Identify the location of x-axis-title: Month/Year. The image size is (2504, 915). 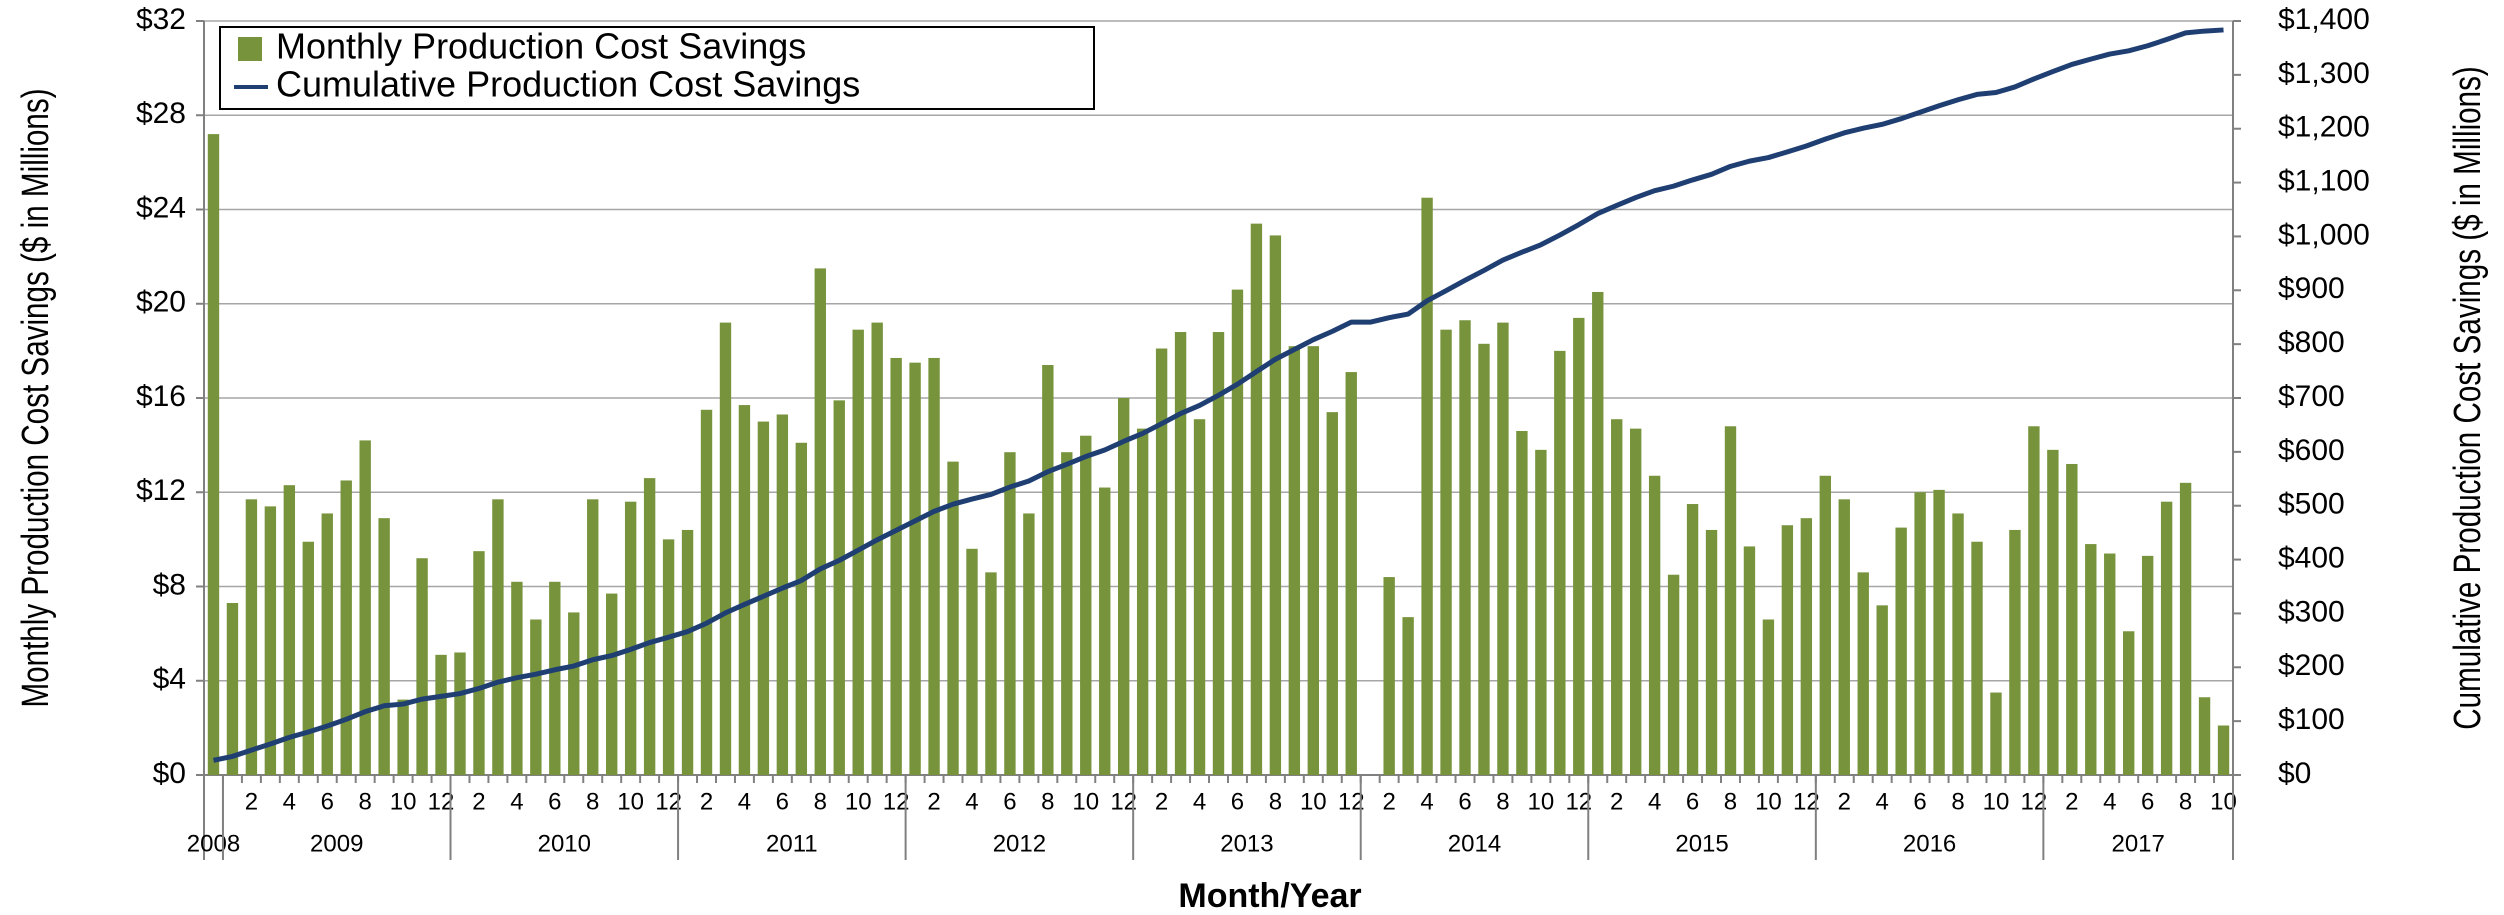
(1269, 896).